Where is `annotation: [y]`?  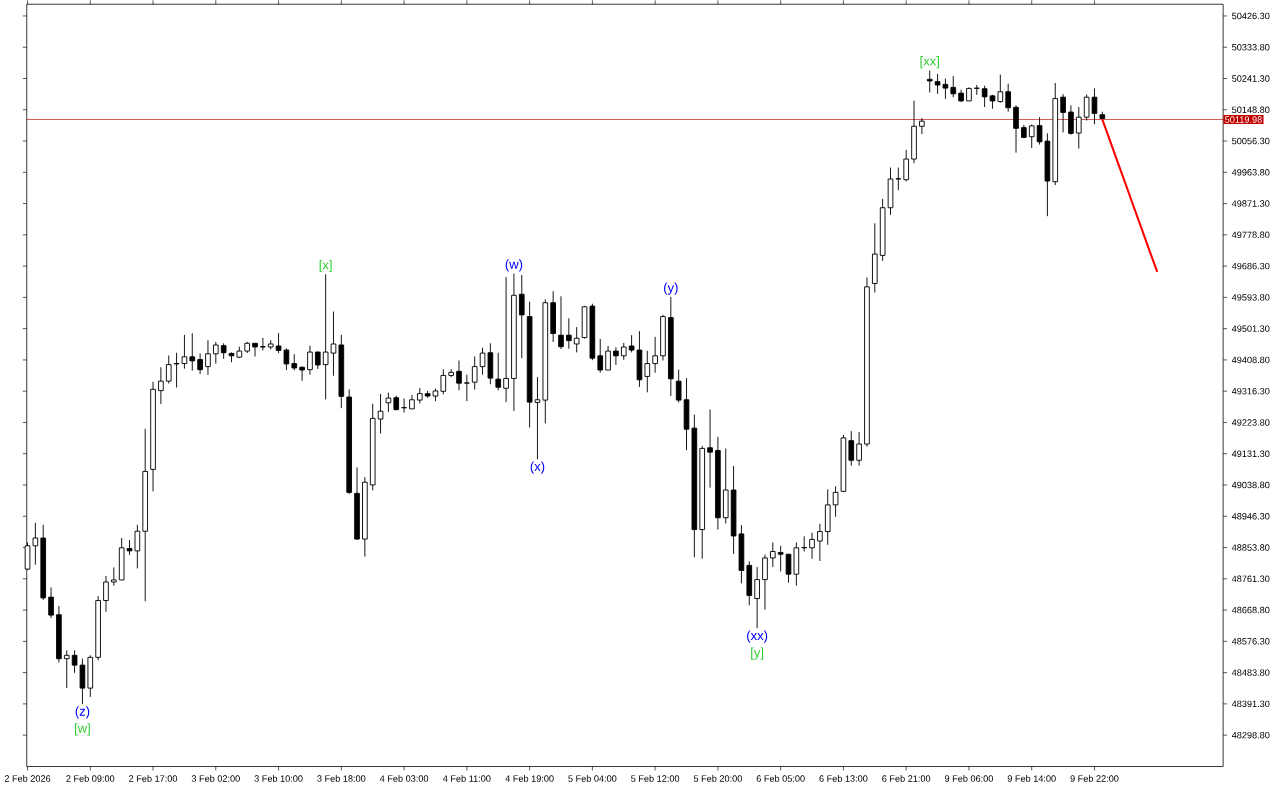
annotation: [y] is located at coordinates (757, 653).